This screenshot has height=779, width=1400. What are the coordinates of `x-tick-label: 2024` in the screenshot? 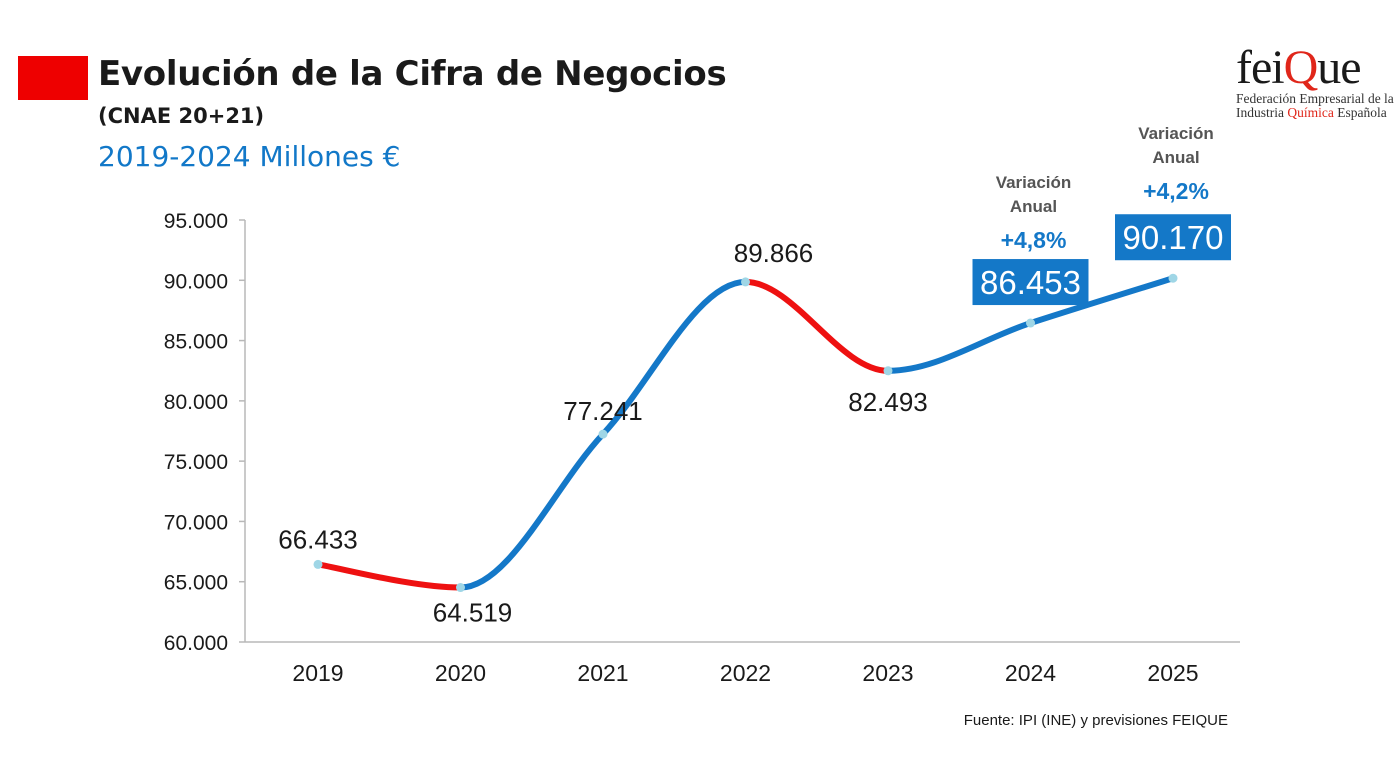 It's located at (1030, 673).